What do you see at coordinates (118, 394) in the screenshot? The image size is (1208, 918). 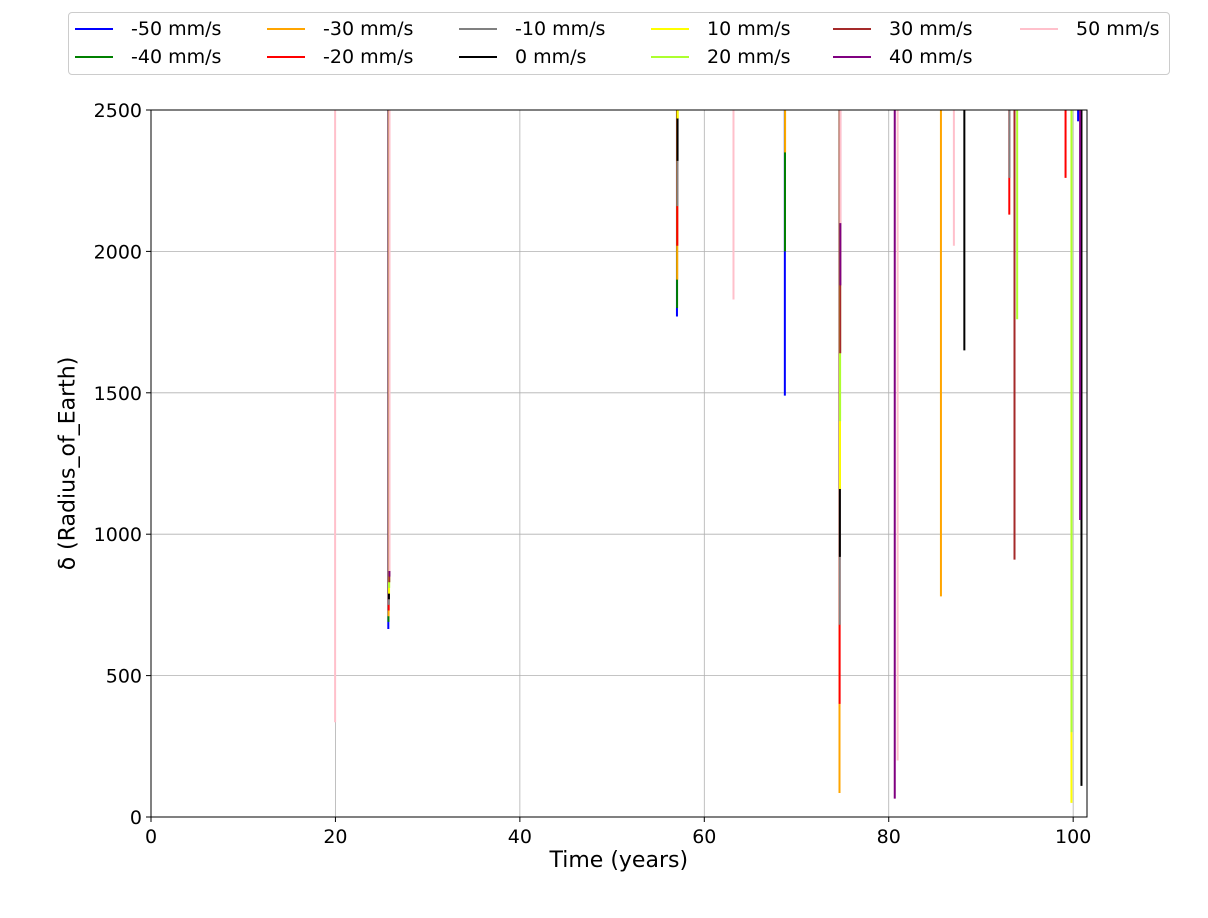 I see `y-tick-label: 1500` at bounding box center [118, 394].